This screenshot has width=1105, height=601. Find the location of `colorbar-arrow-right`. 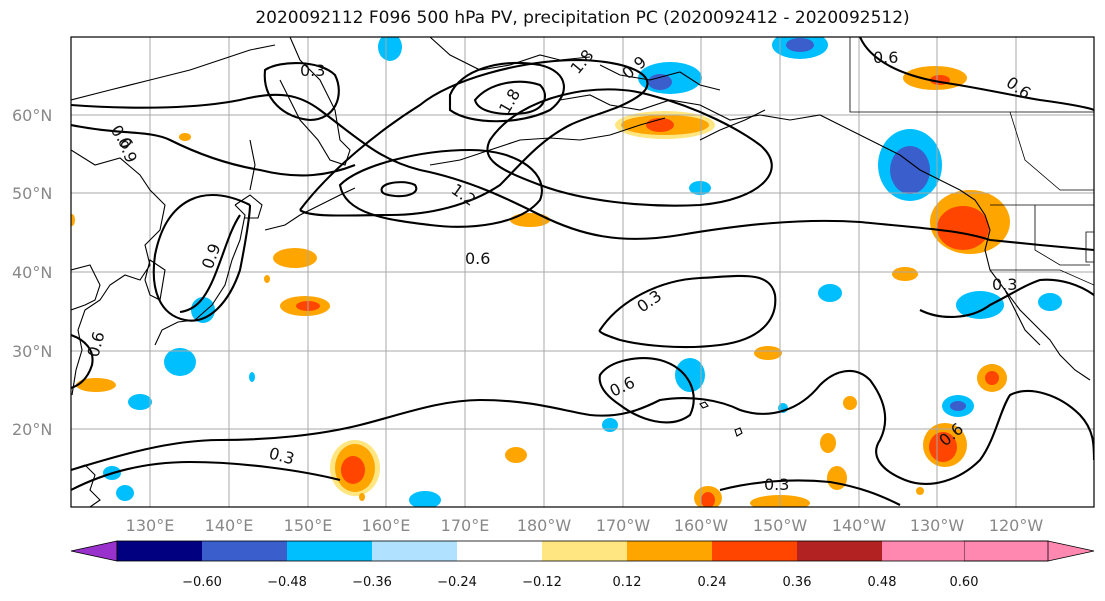

colorbar-arrow-right is located at coordinates (1029, 551).